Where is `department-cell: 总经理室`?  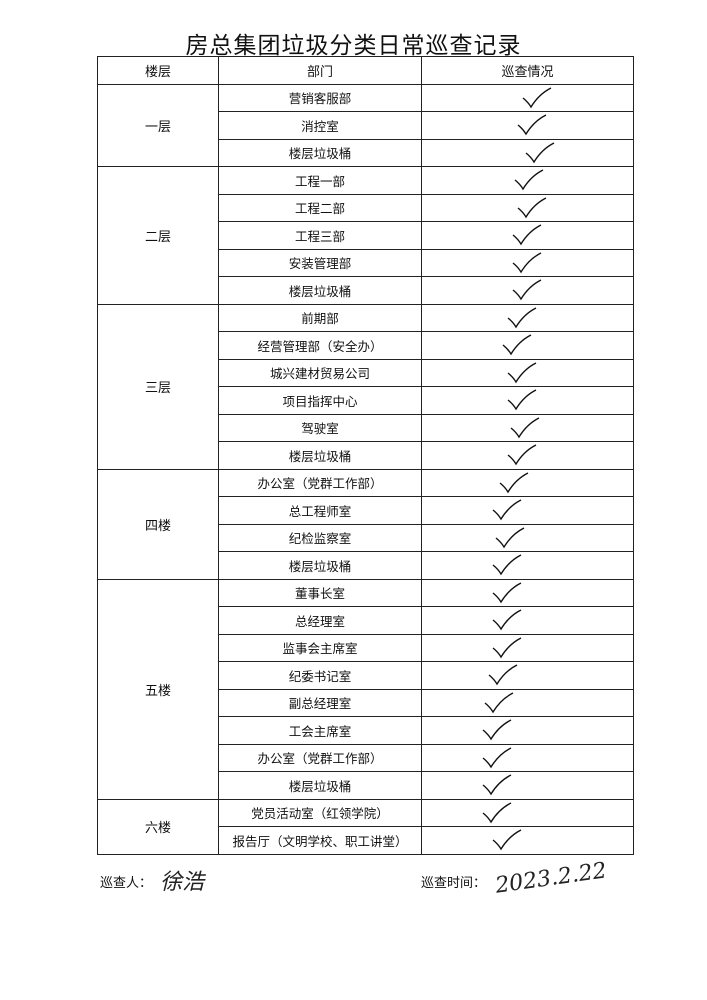
department-cell: 总经理室 is located at coordinates (320, 620).